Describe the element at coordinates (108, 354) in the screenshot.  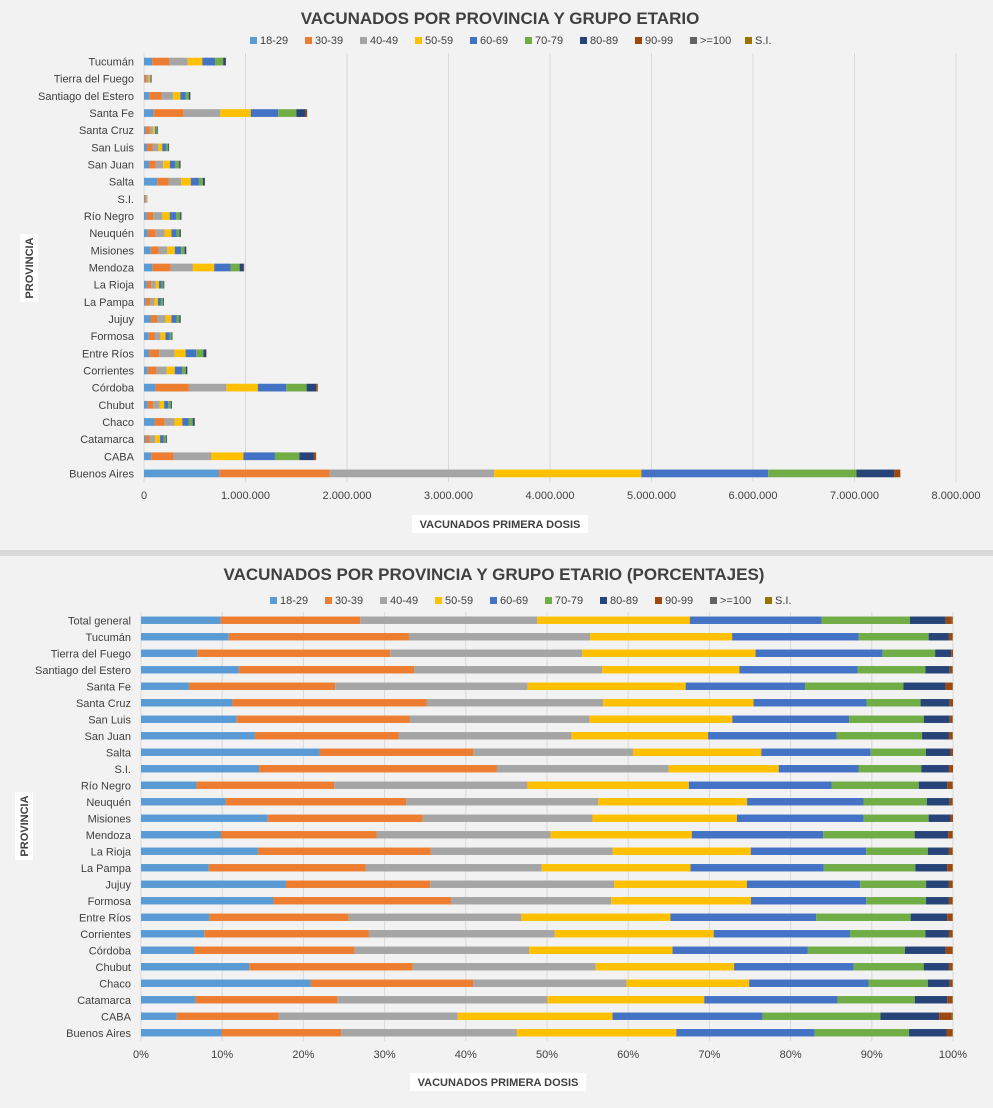
I see `y-category-label: Entre Ríos` at that location.